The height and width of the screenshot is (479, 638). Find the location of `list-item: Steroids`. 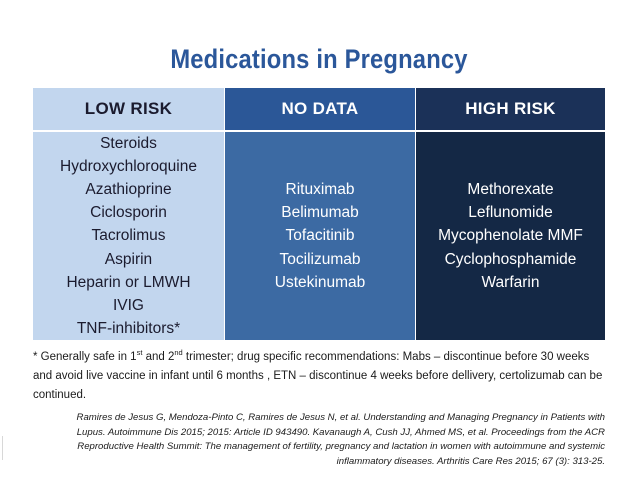

list-item: Steroids is located at coordinates (128, 143).